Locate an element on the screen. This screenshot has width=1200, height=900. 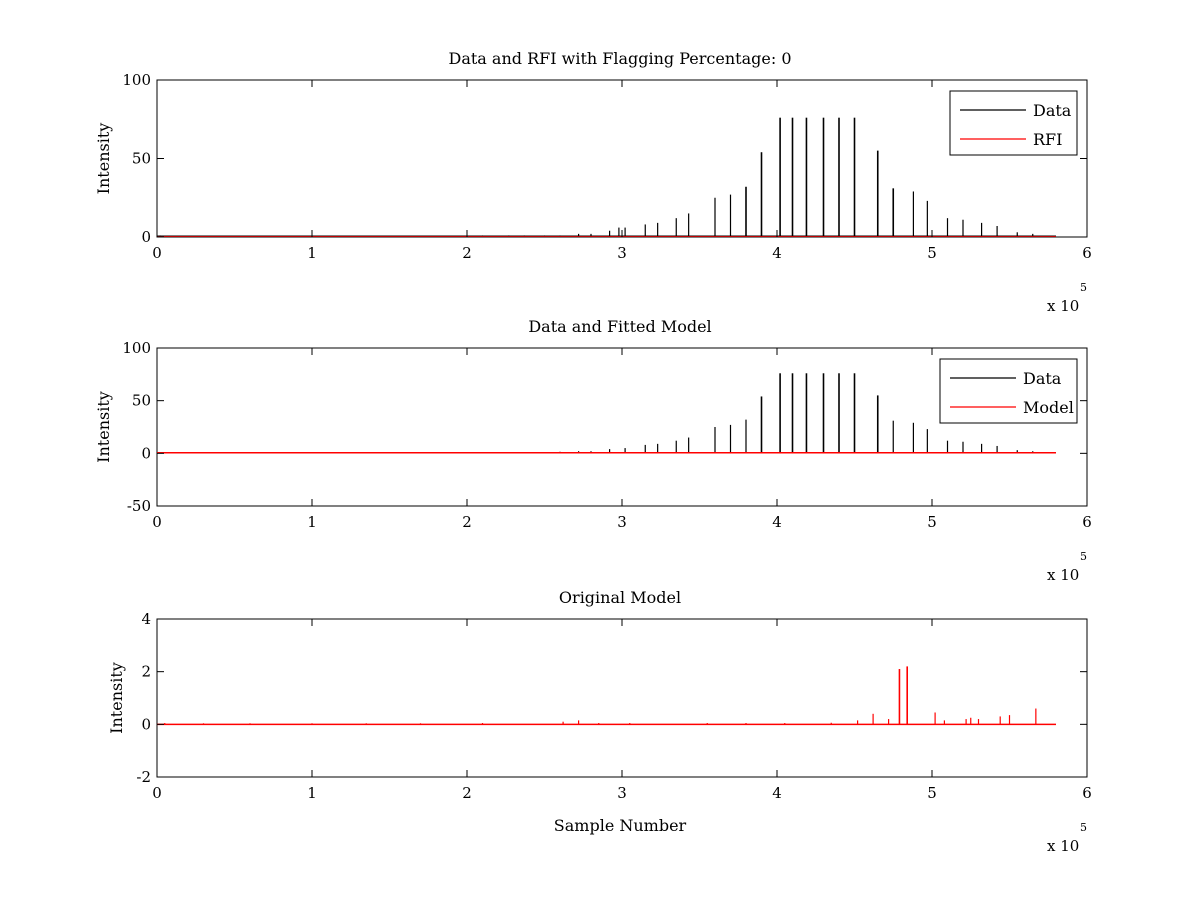
legend-label: RFI is located at coordinates (1047, 139).